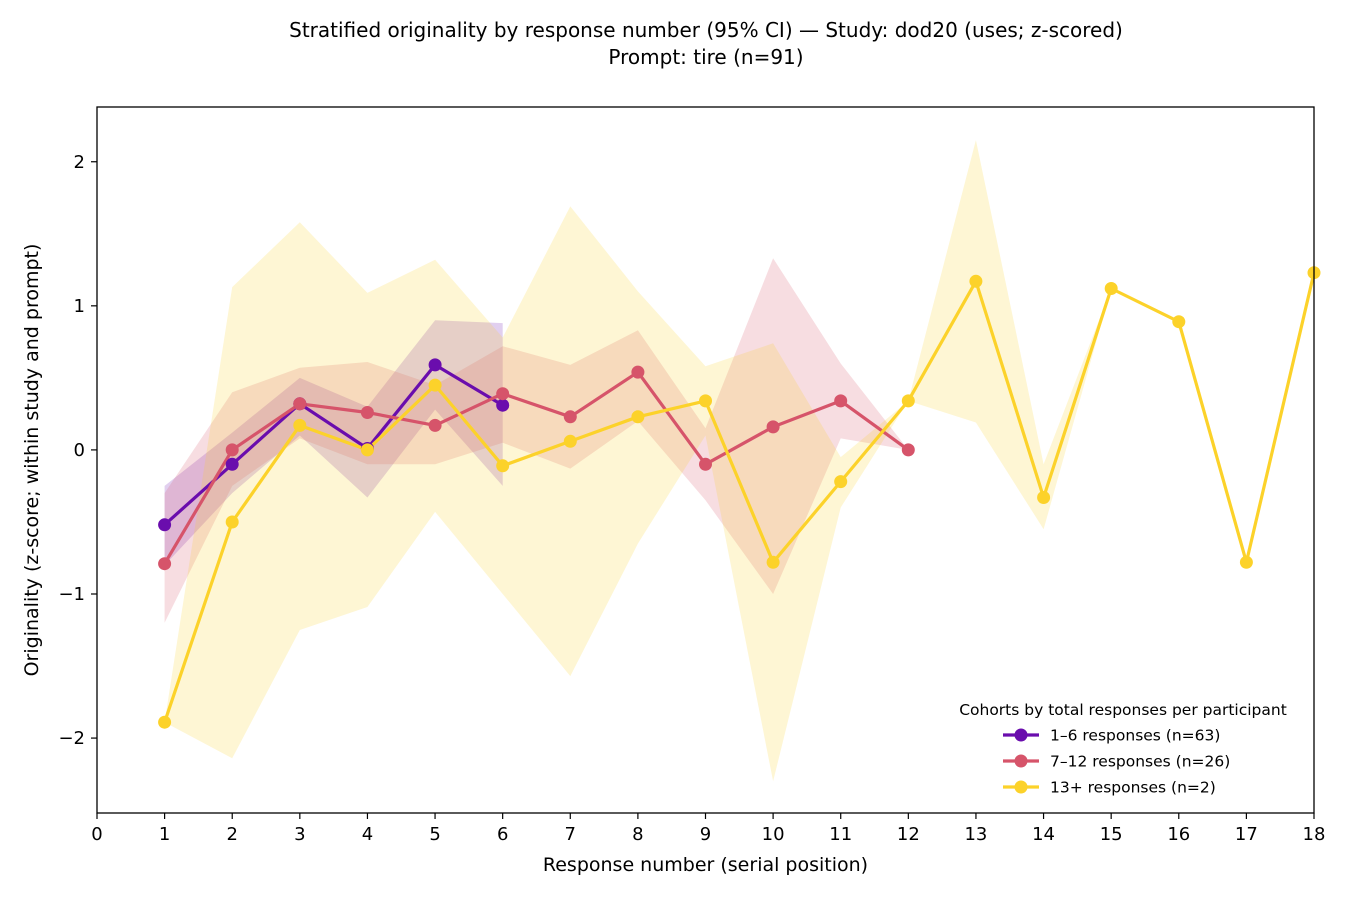 Image resolution: width=1350 pixels, height=900 pixels. I want to click on x-tick-label: 18, so click(1314, 834).